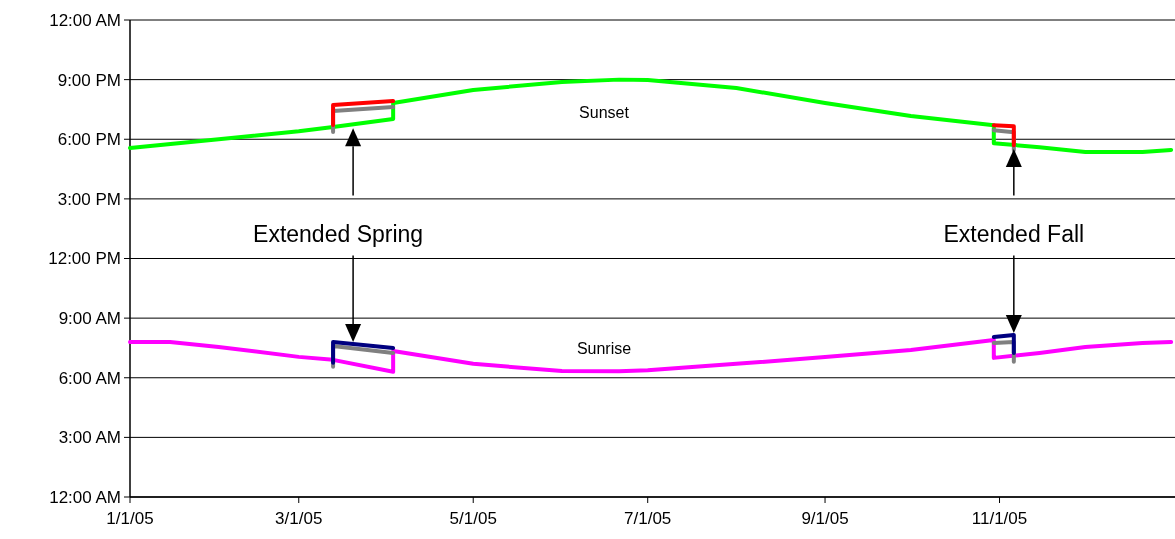 Image resolution: width=1175 pixels, height=539 pixels. Describe the element at coordinates (89, 199) in the screenshot. I see `y-tick-label: 3:00 PM` at that location.